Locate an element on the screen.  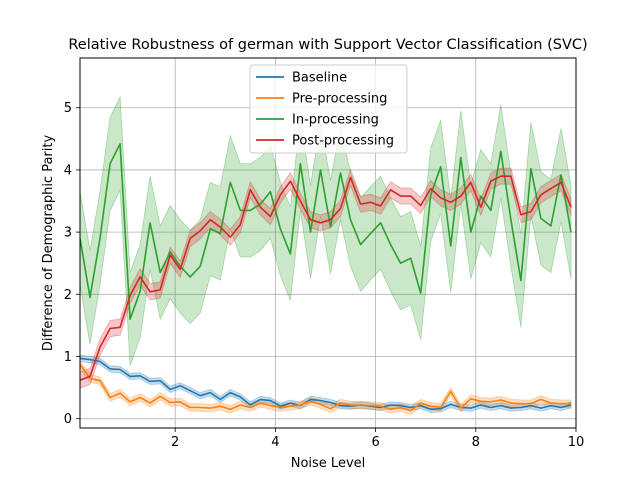
y-tick-label: 2 is located at coordinates (68, 295).